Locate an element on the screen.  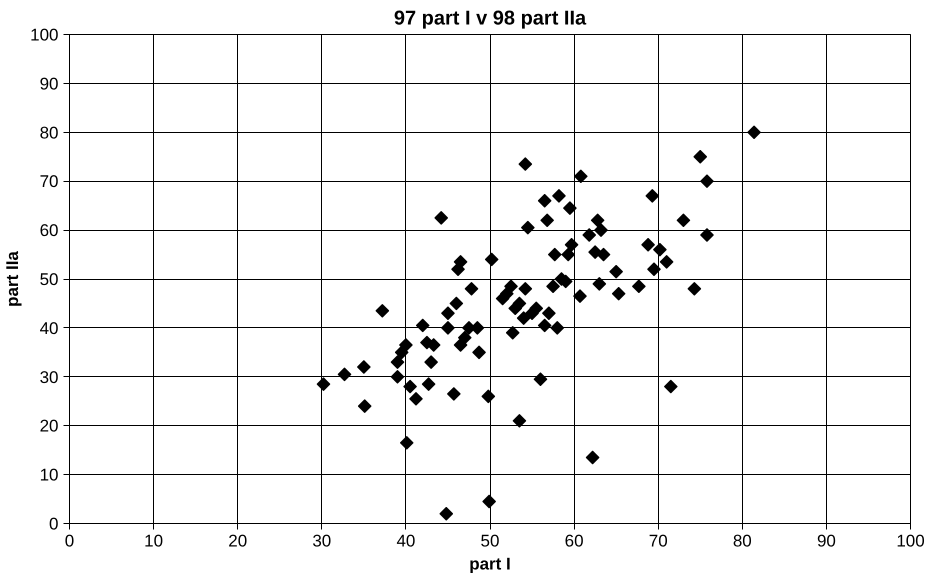
x-tick-label: 30 is located at coordinates (322, 541).